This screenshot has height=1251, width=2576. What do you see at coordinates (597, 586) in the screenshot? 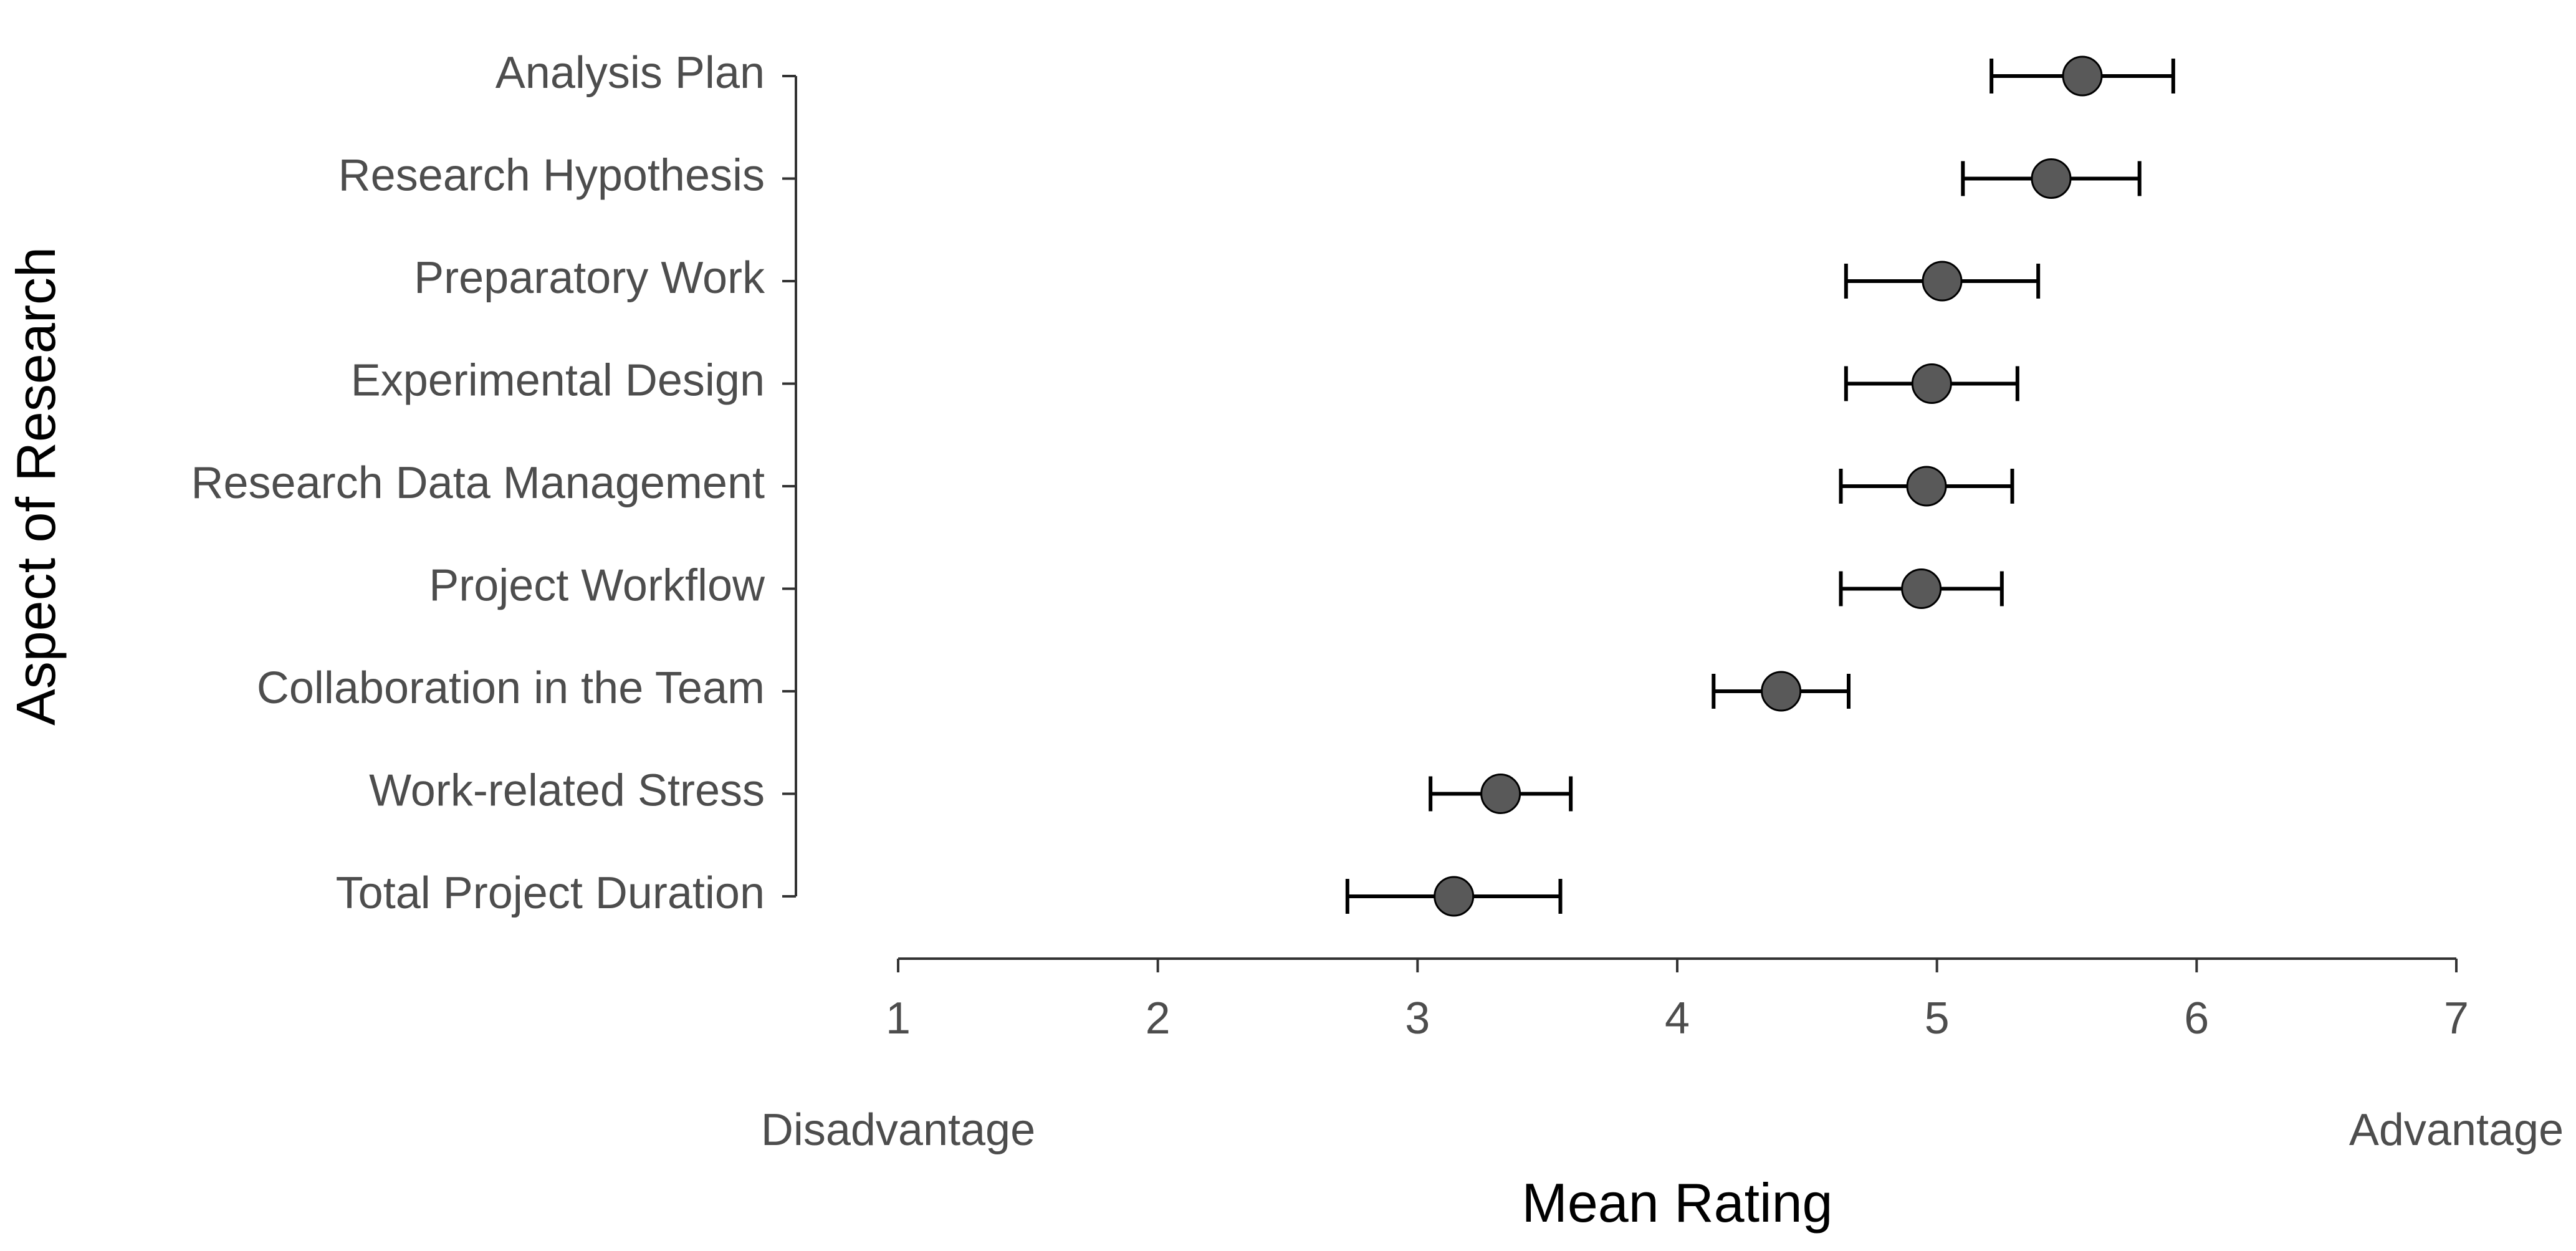
I see `y-tick-label: Project Workflow` at bounding box center [597, 586].